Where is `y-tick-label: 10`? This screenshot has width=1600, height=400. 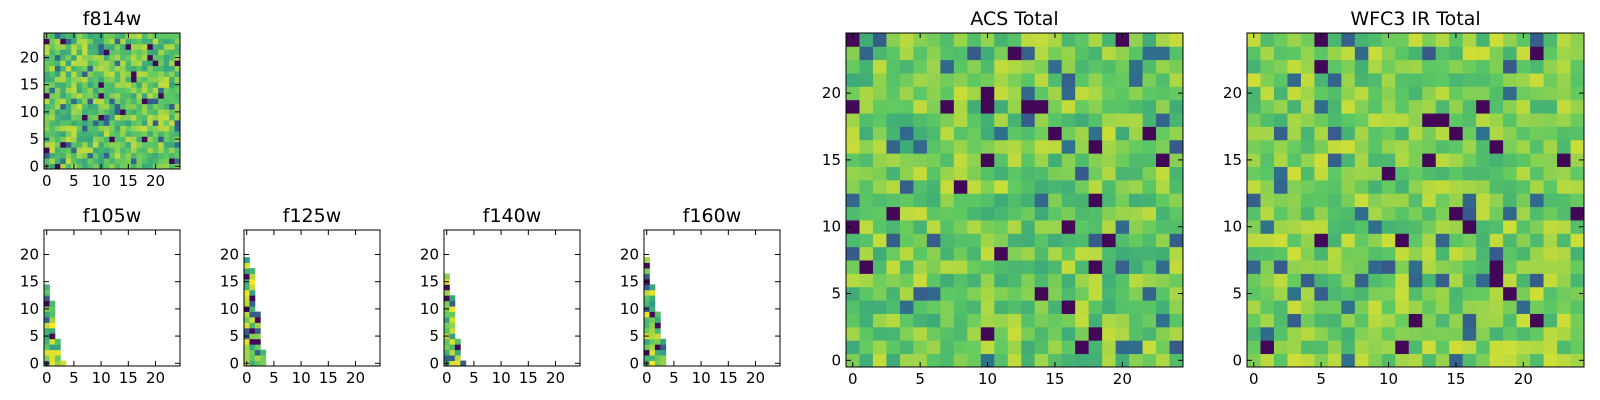 y-tick-label: 10 is located at coordinates (29, 112).